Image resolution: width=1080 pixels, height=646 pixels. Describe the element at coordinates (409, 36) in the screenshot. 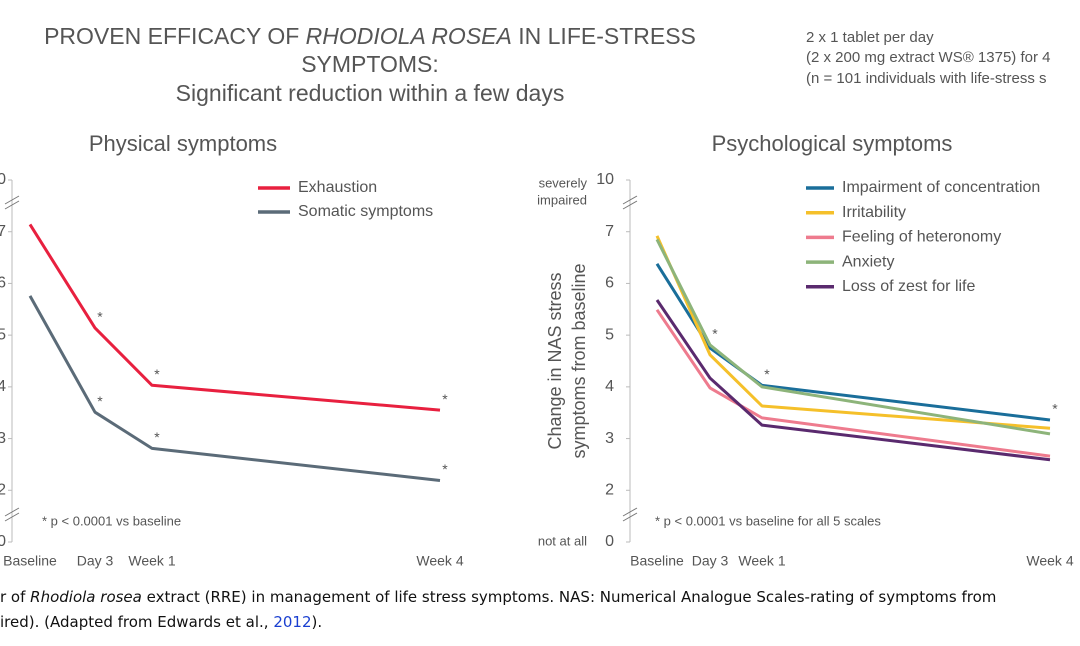

I see `title-part: RHODIOLA ROSEA` at that location.